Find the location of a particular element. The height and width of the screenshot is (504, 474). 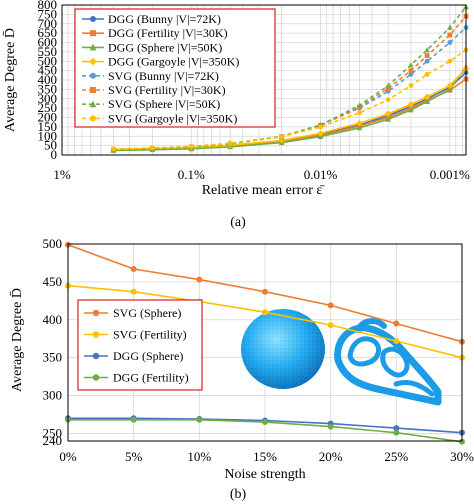

sphere-render is located at coordinates (283, 349).